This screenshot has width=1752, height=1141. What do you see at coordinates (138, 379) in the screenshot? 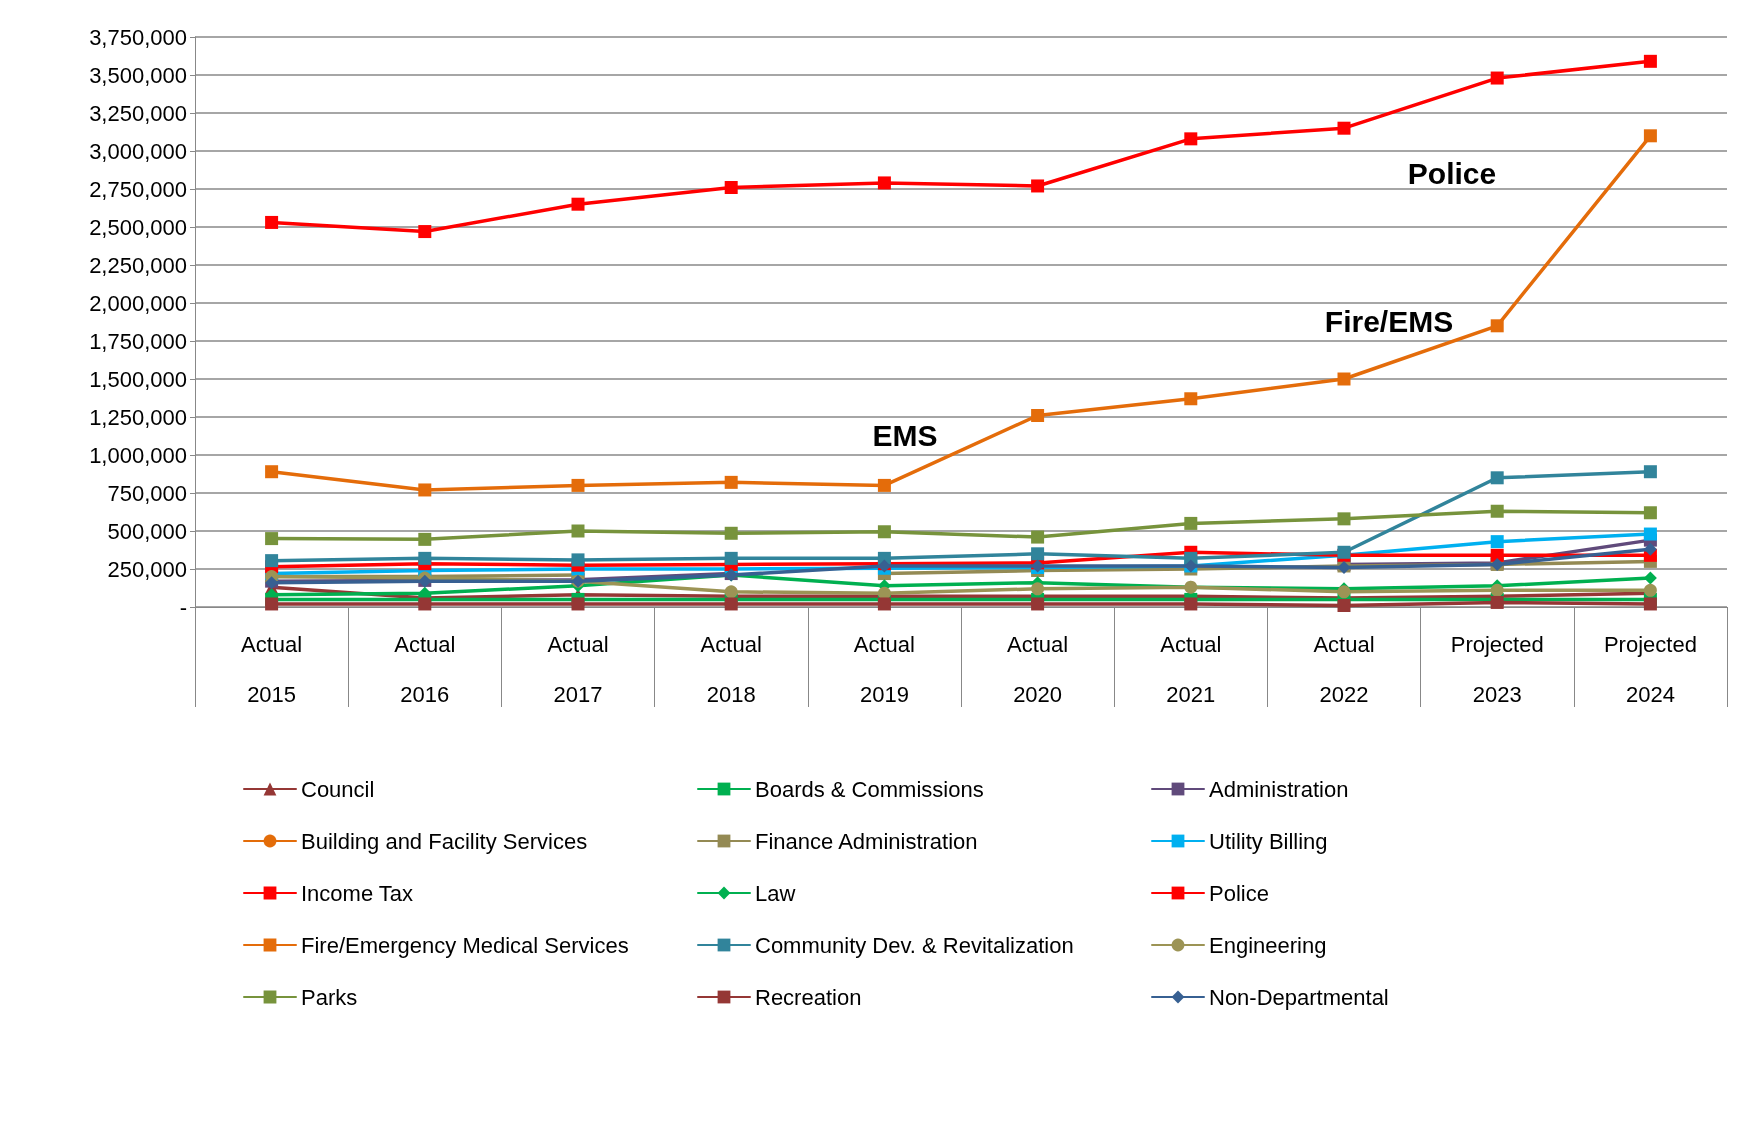
I see `y-tick-label: 1,500,000` at bounding box center [138, 379].